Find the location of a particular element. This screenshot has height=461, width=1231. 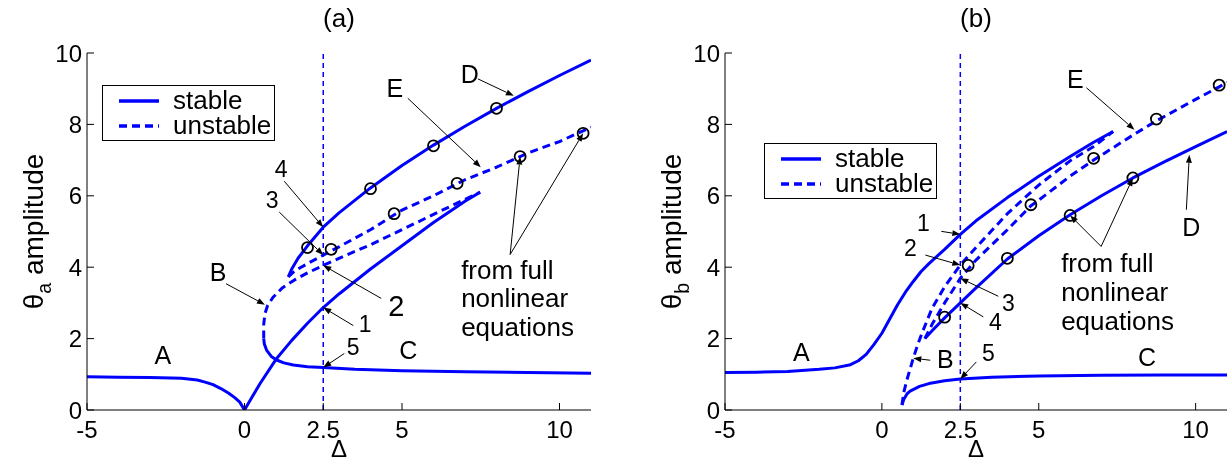

chart-title: (a) is located at coordinates (339, 18).